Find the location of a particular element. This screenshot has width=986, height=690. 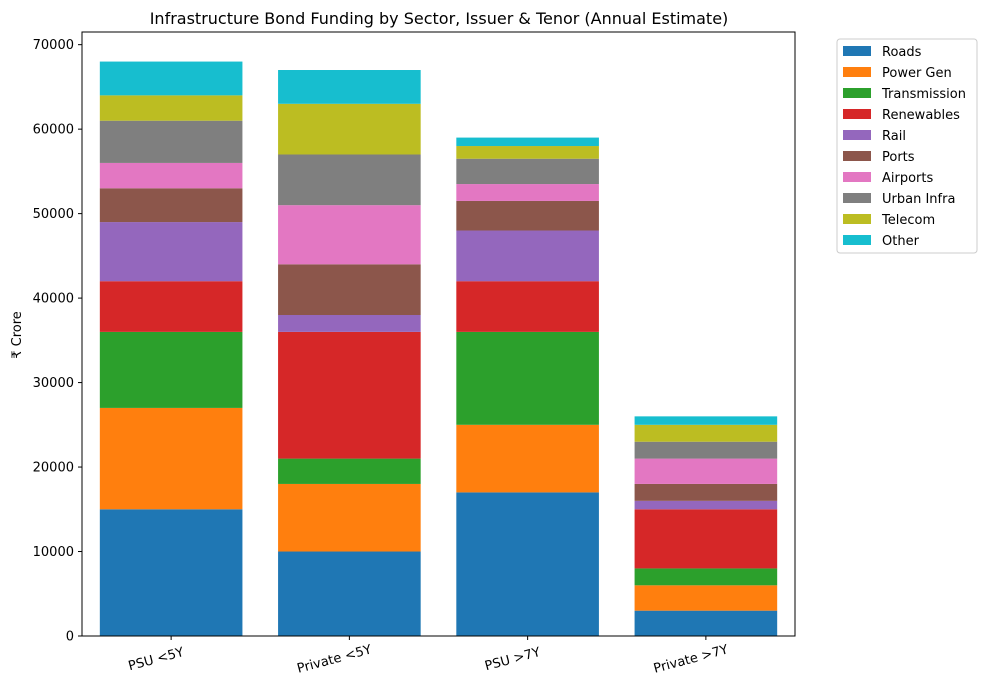

legend-swatch-transmission is located at coordinates (857, 93).